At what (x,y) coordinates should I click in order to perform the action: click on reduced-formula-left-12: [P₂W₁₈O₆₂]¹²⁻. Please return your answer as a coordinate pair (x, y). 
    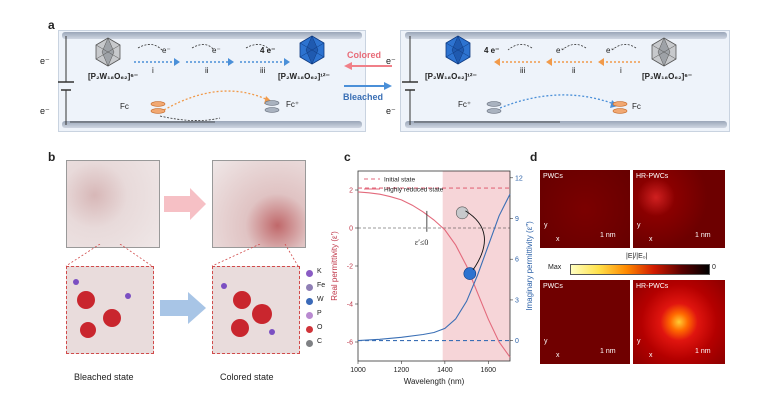
    Looking at the image, I should click on (304, 76).